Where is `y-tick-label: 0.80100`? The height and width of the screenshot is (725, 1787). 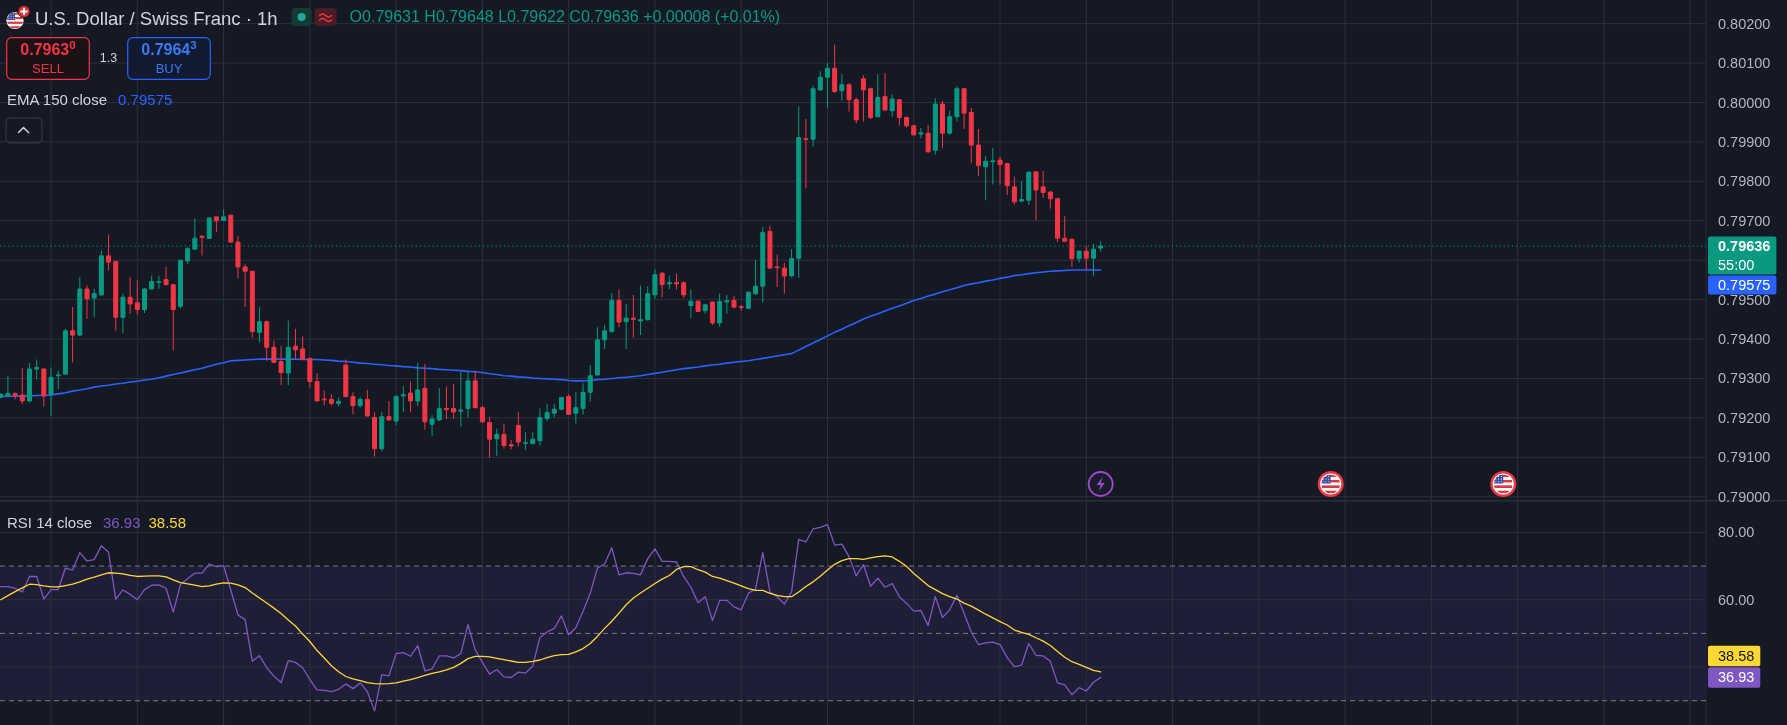 y-tick-label: 0.80100 is located at coordinates (1744, 63).